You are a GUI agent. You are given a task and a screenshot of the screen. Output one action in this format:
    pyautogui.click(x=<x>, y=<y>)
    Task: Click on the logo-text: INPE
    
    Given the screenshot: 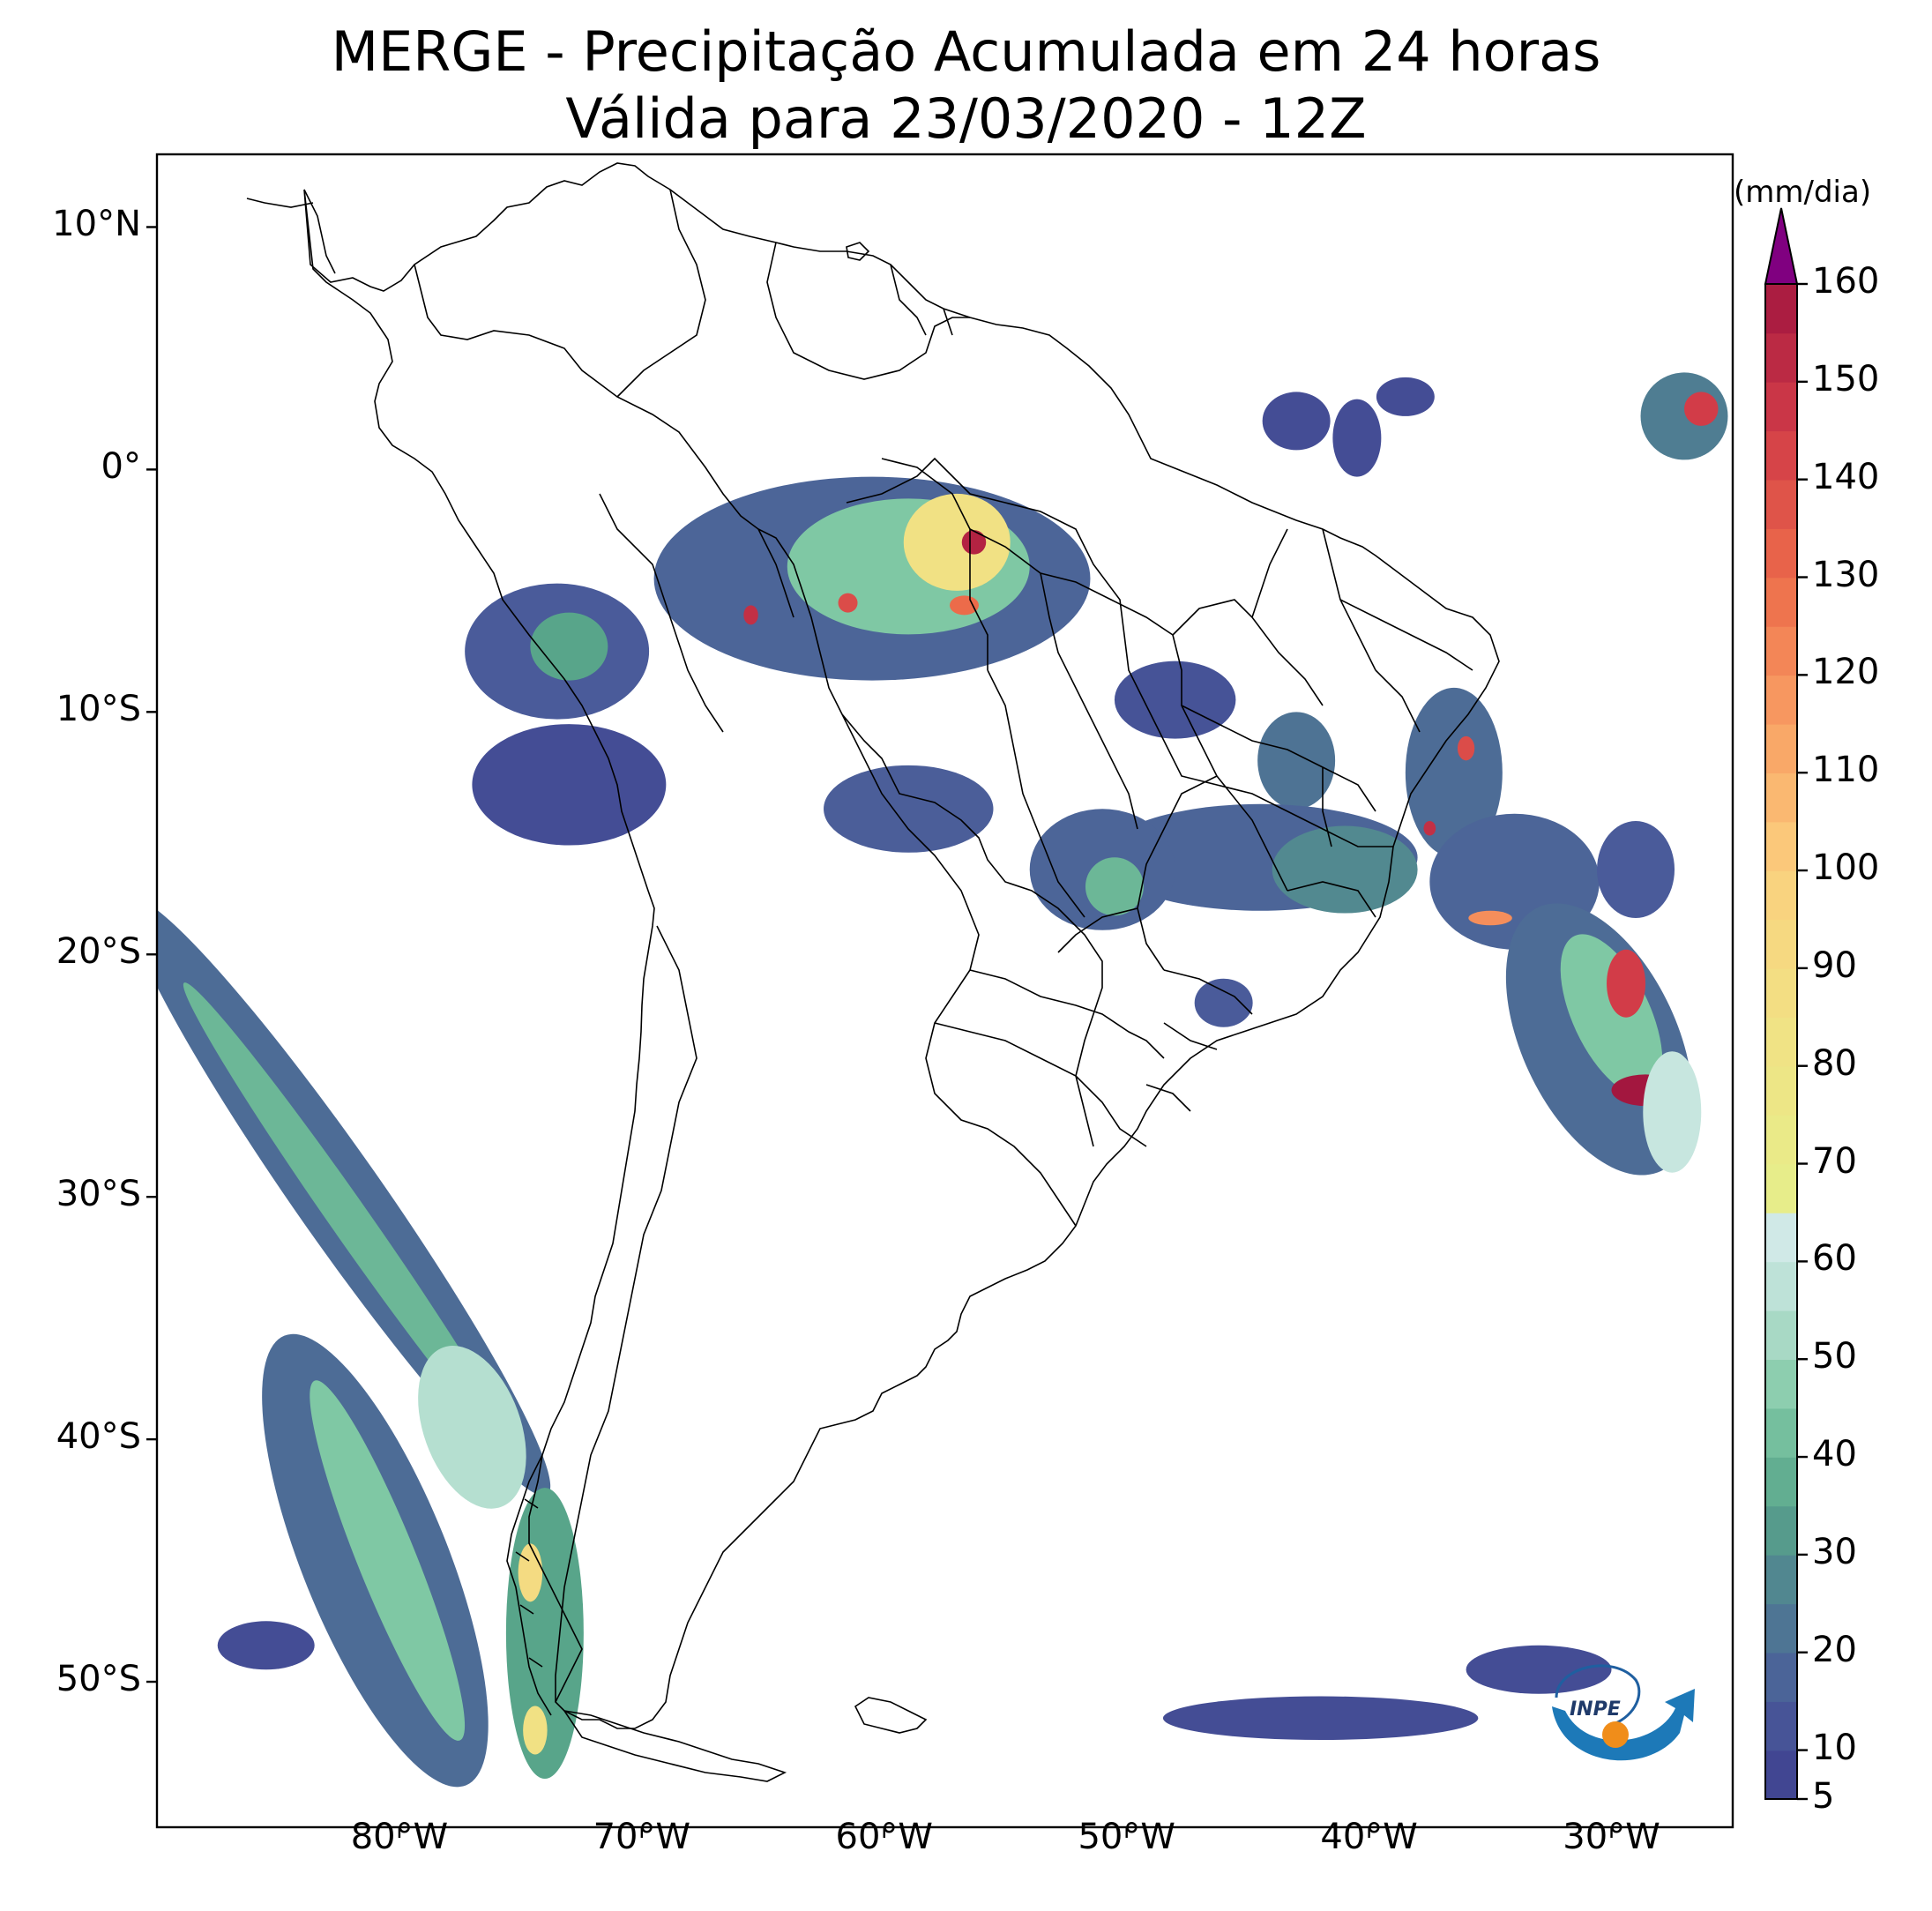 What is the action you would take?
    pyautogui.click(x=1595, y=1709)
    